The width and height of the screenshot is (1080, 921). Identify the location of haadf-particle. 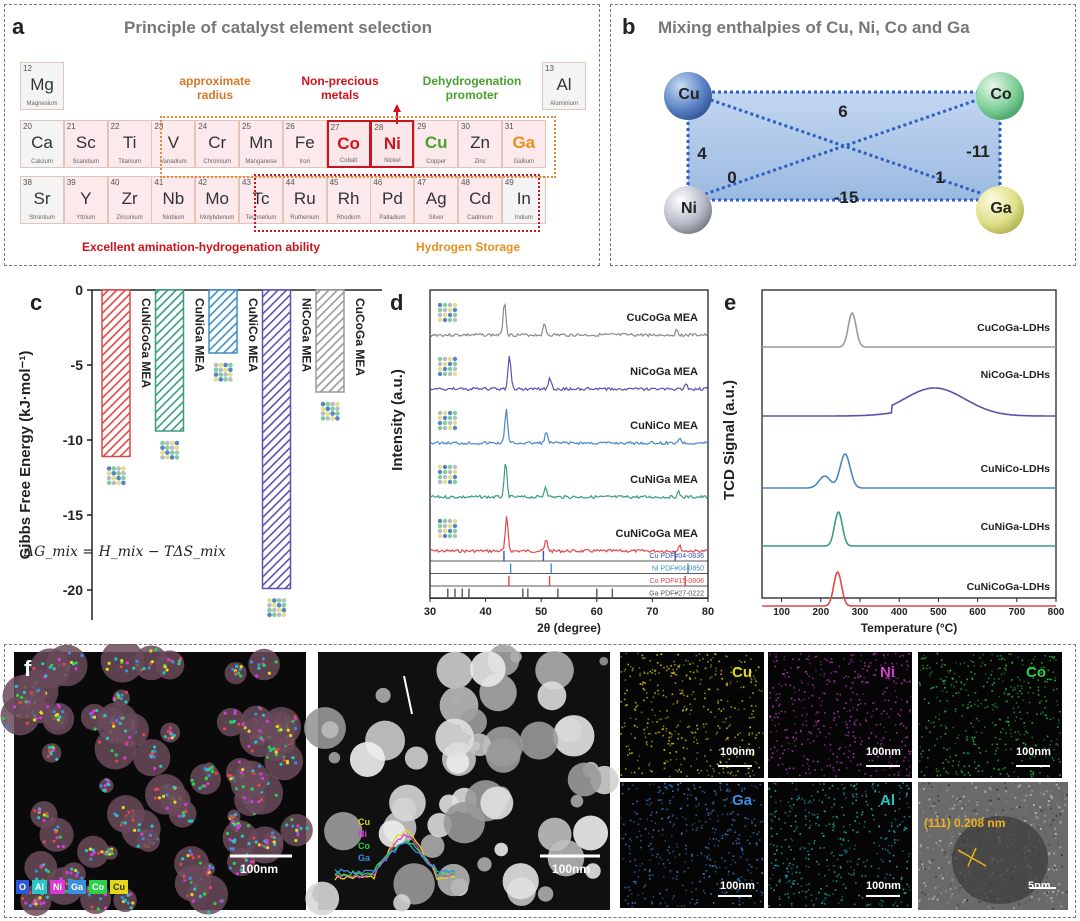
(392, 834).